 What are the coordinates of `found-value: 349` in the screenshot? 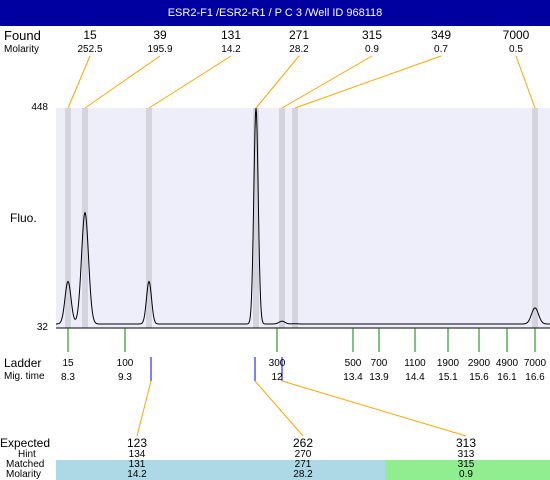 It's located at (441, 35).